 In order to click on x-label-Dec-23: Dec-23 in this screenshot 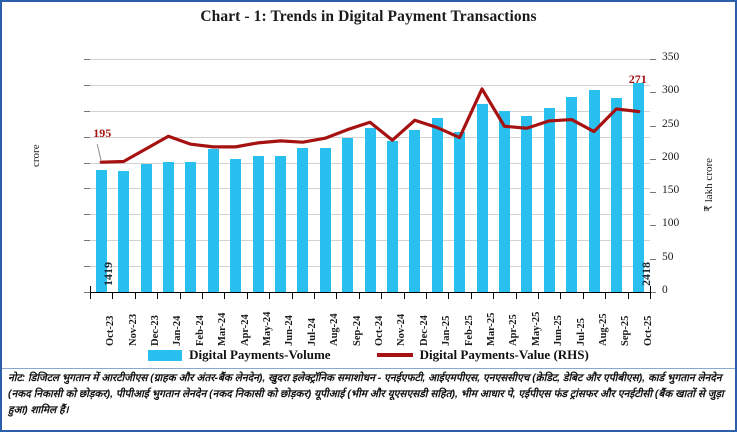, I will do `click(155, 330)`.